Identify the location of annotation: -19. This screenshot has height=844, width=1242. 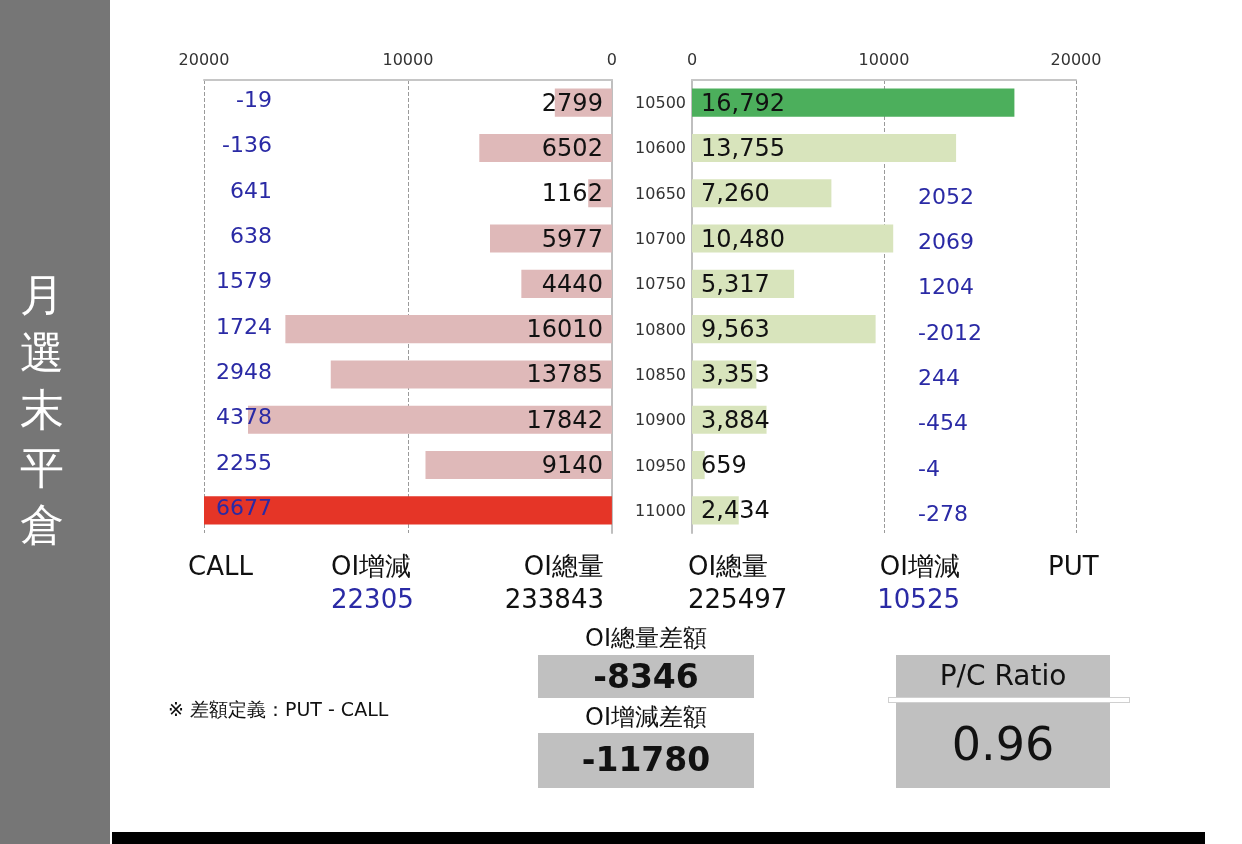
(254, 100).